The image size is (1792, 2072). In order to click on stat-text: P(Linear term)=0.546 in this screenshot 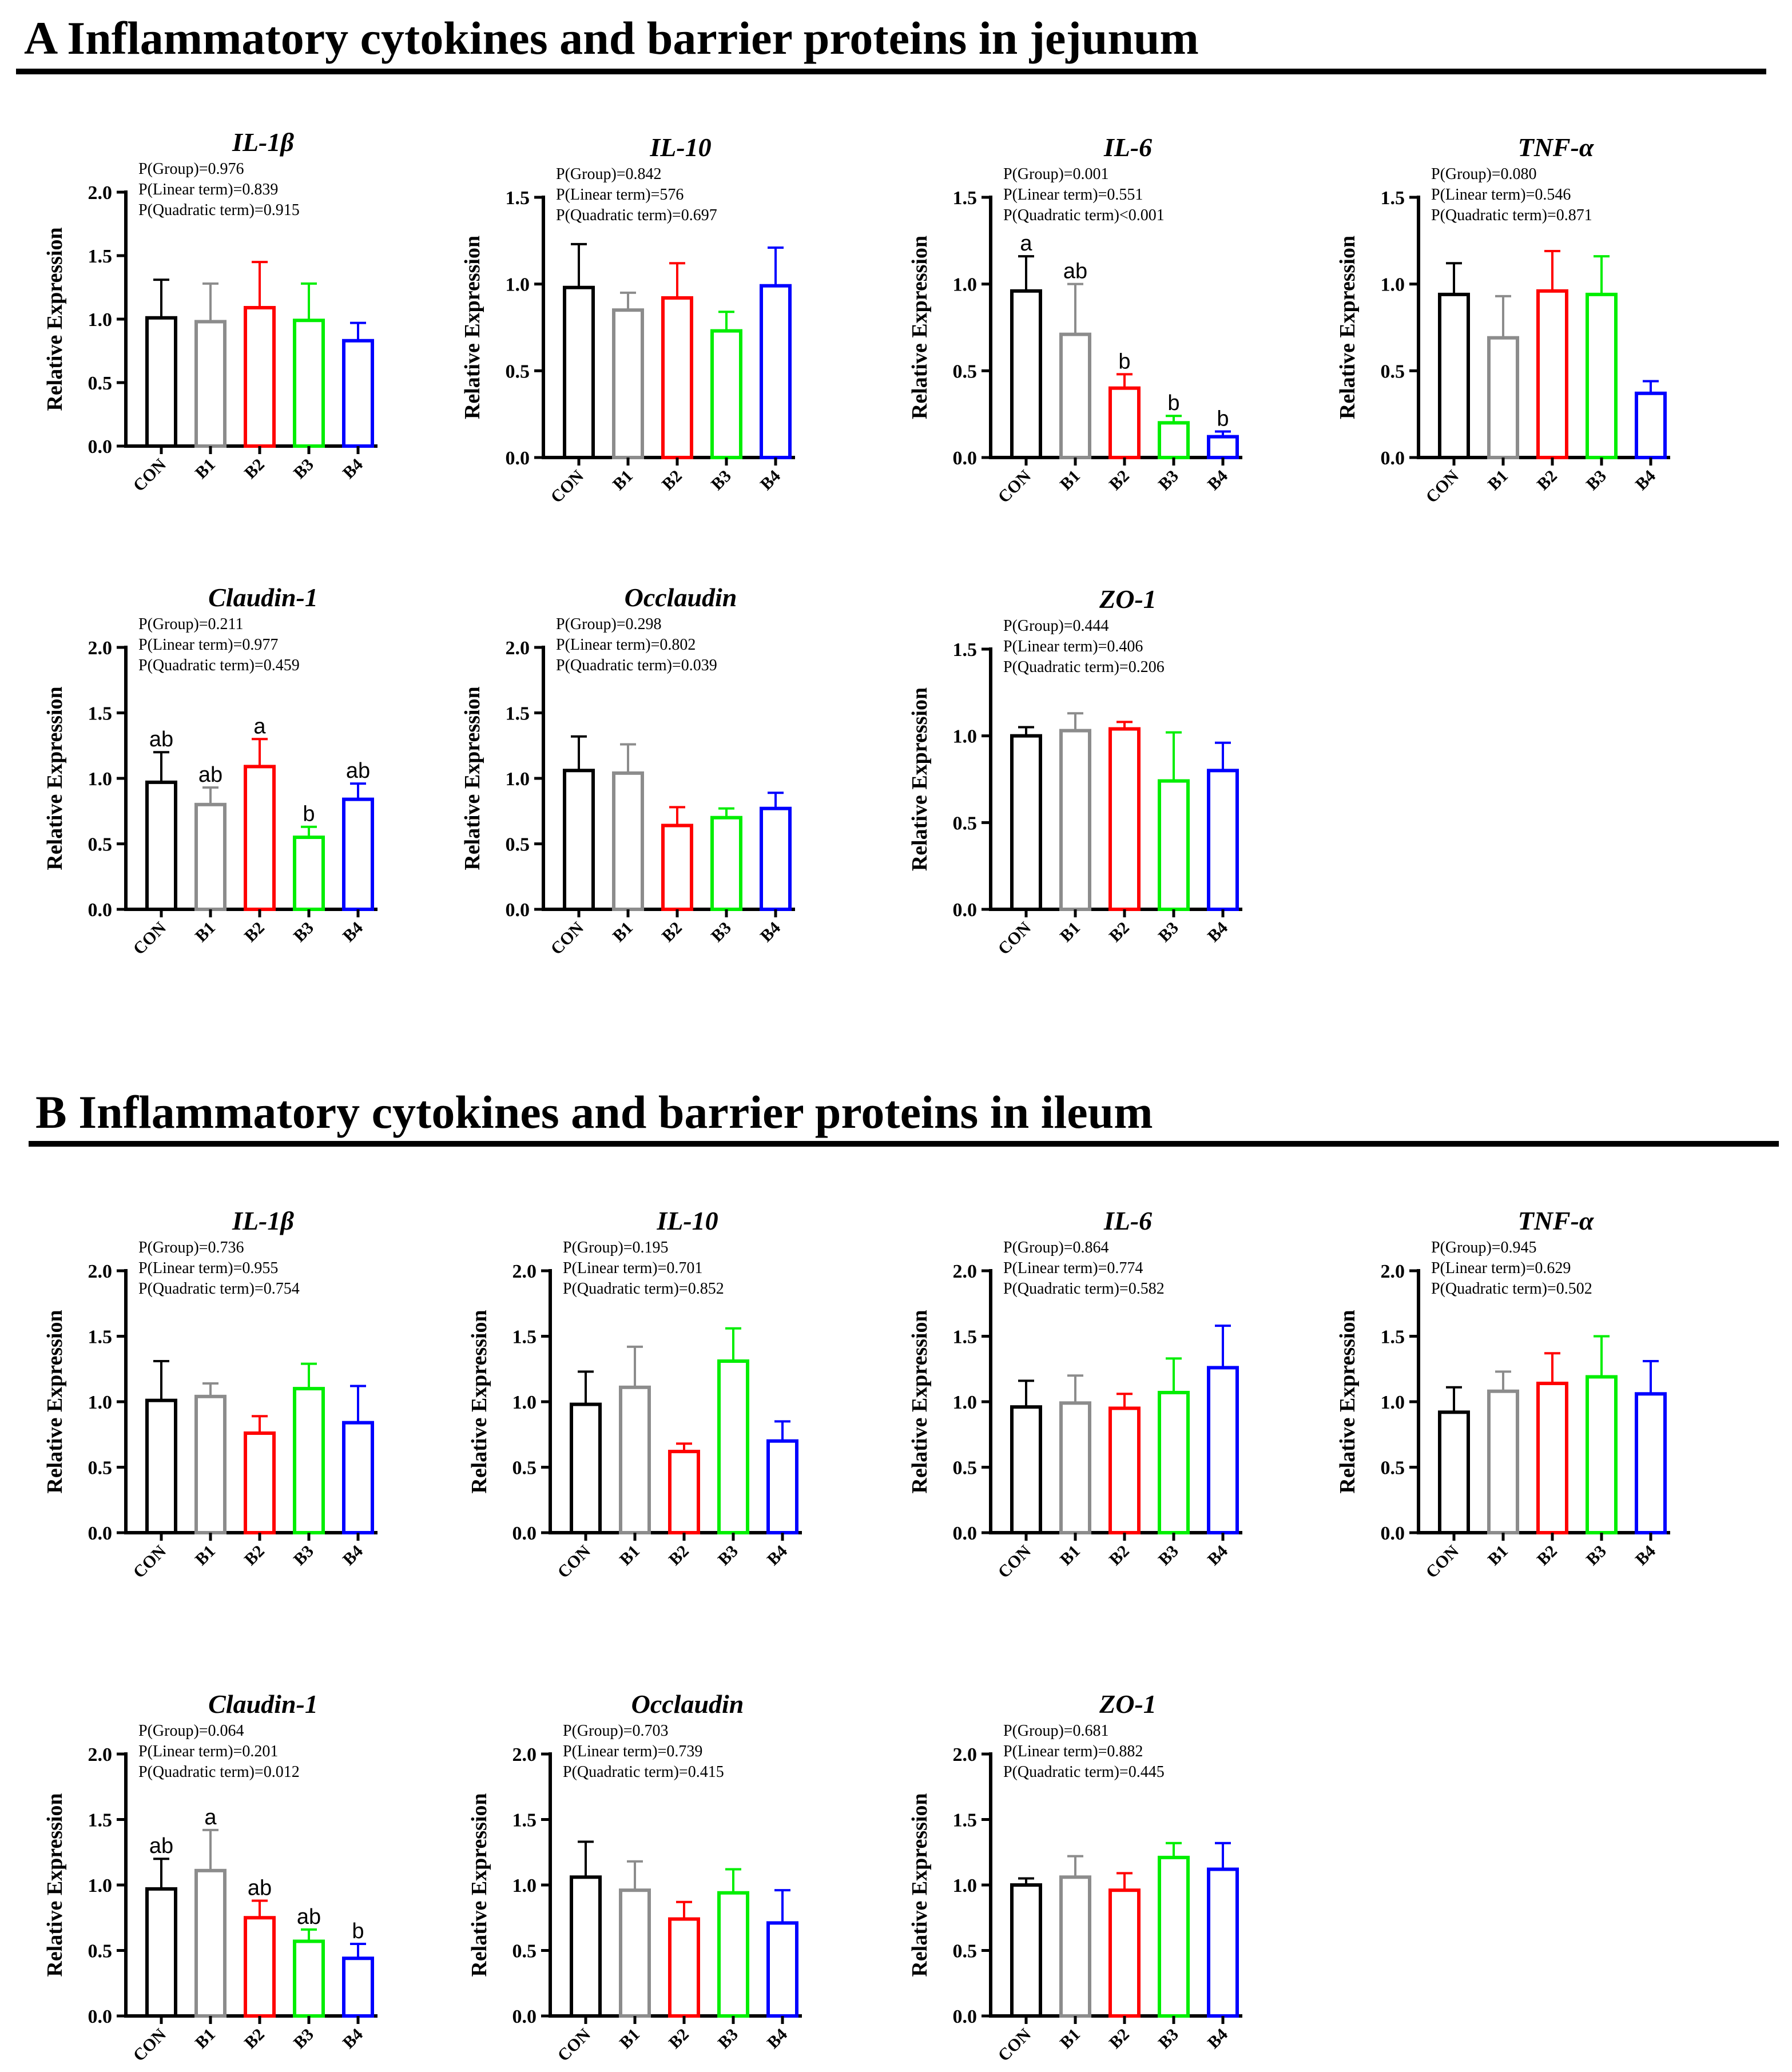, I will do `click(1501, 195)`.